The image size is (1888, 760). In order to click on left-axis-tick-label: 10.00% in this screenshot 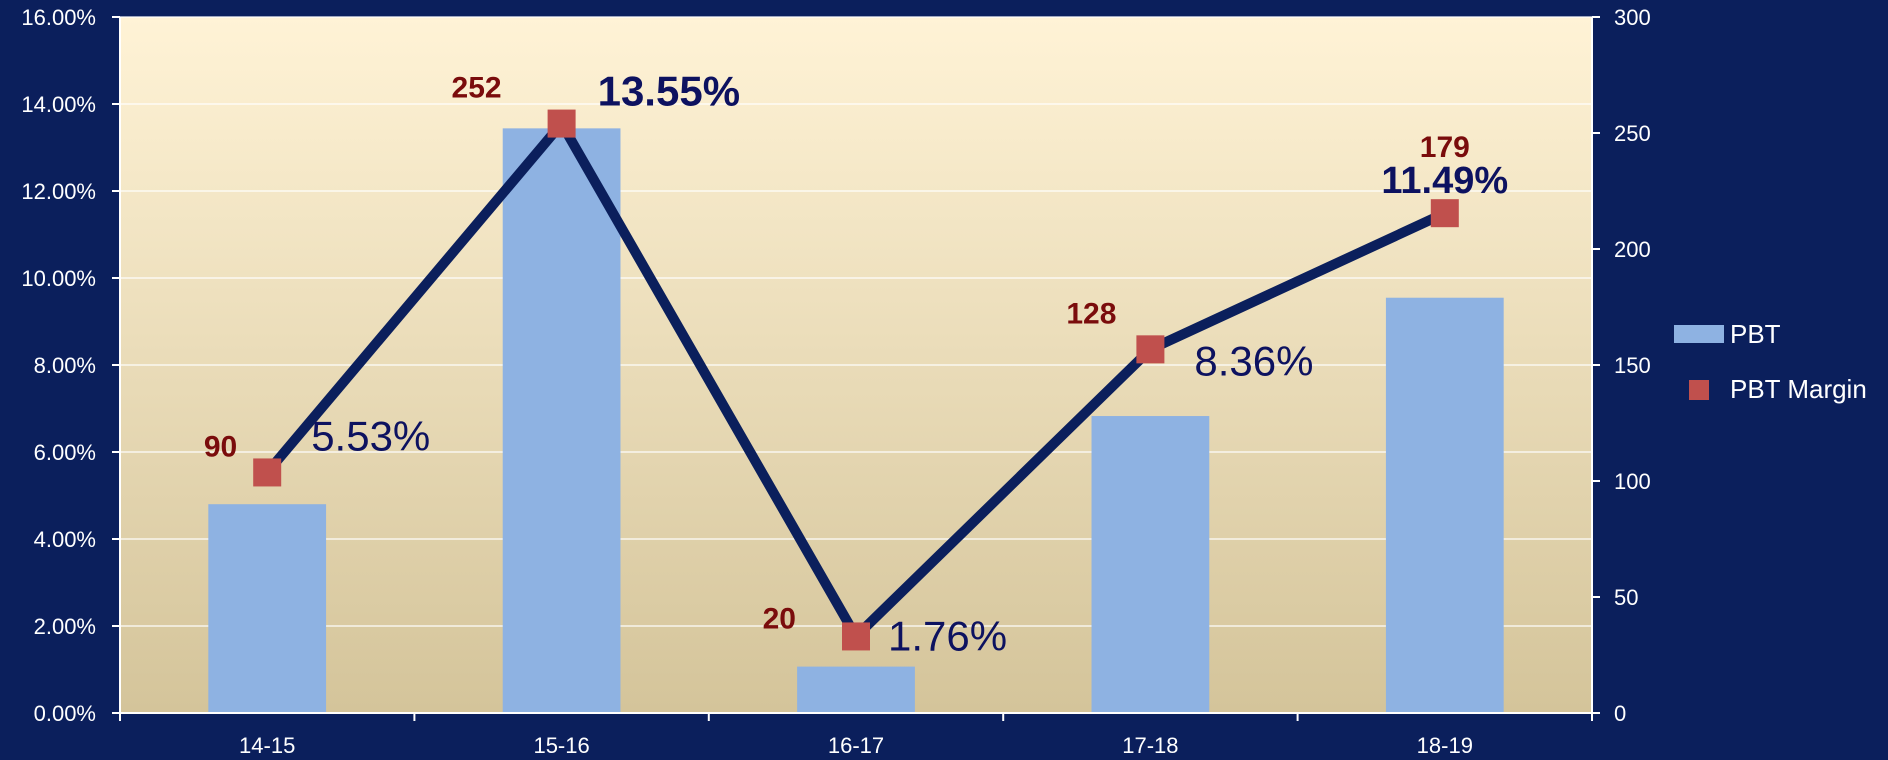, I will do `click(58, 278)`.